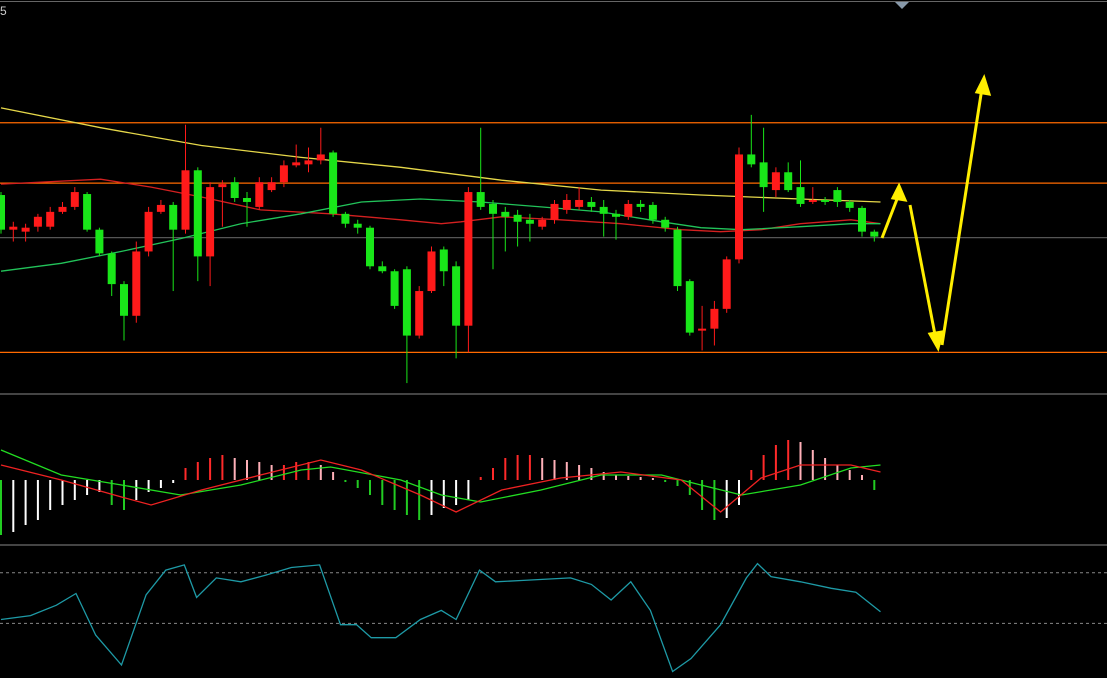  I want to click on forecast-arrows, so click(936, 213).